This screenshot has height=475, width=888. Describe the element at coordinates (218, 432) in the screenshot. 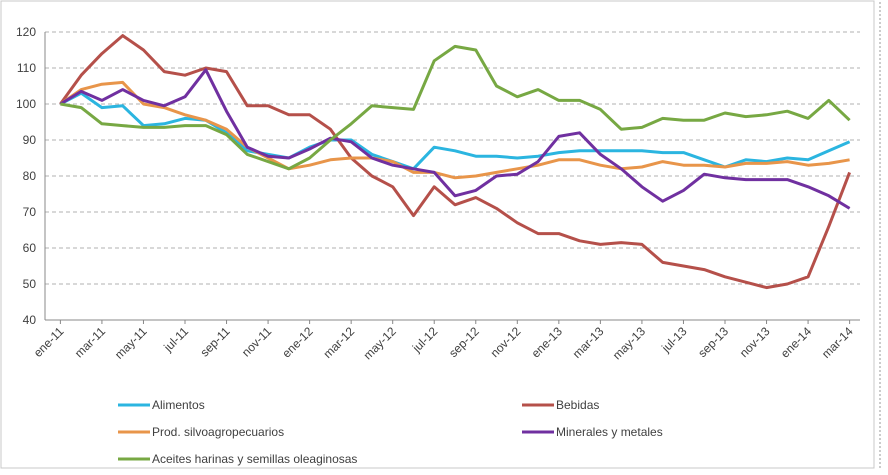

I see `legend-label: Prod. silvoagropecuarios` at that location.